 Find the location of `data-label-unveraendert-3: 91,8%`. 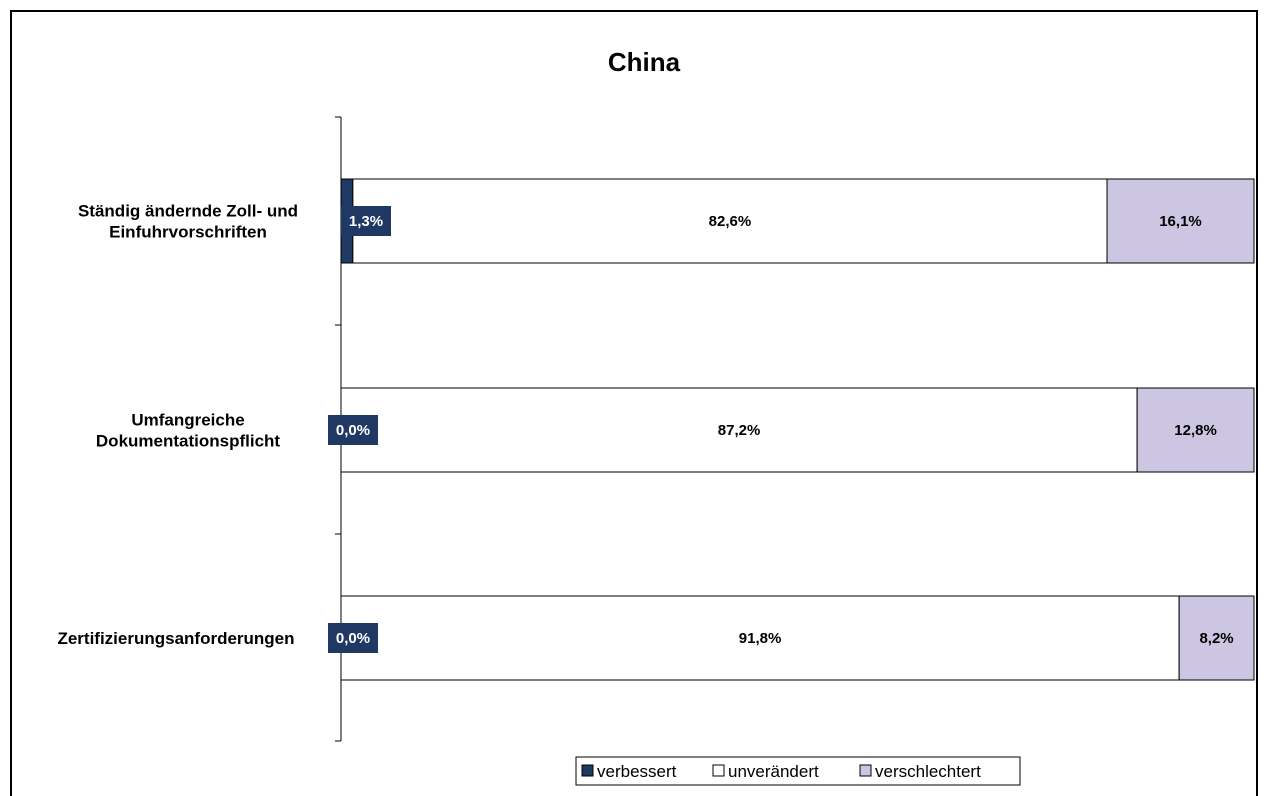

data-label-unveraendert-3: 91,8% is located at coordinates (760, 638).